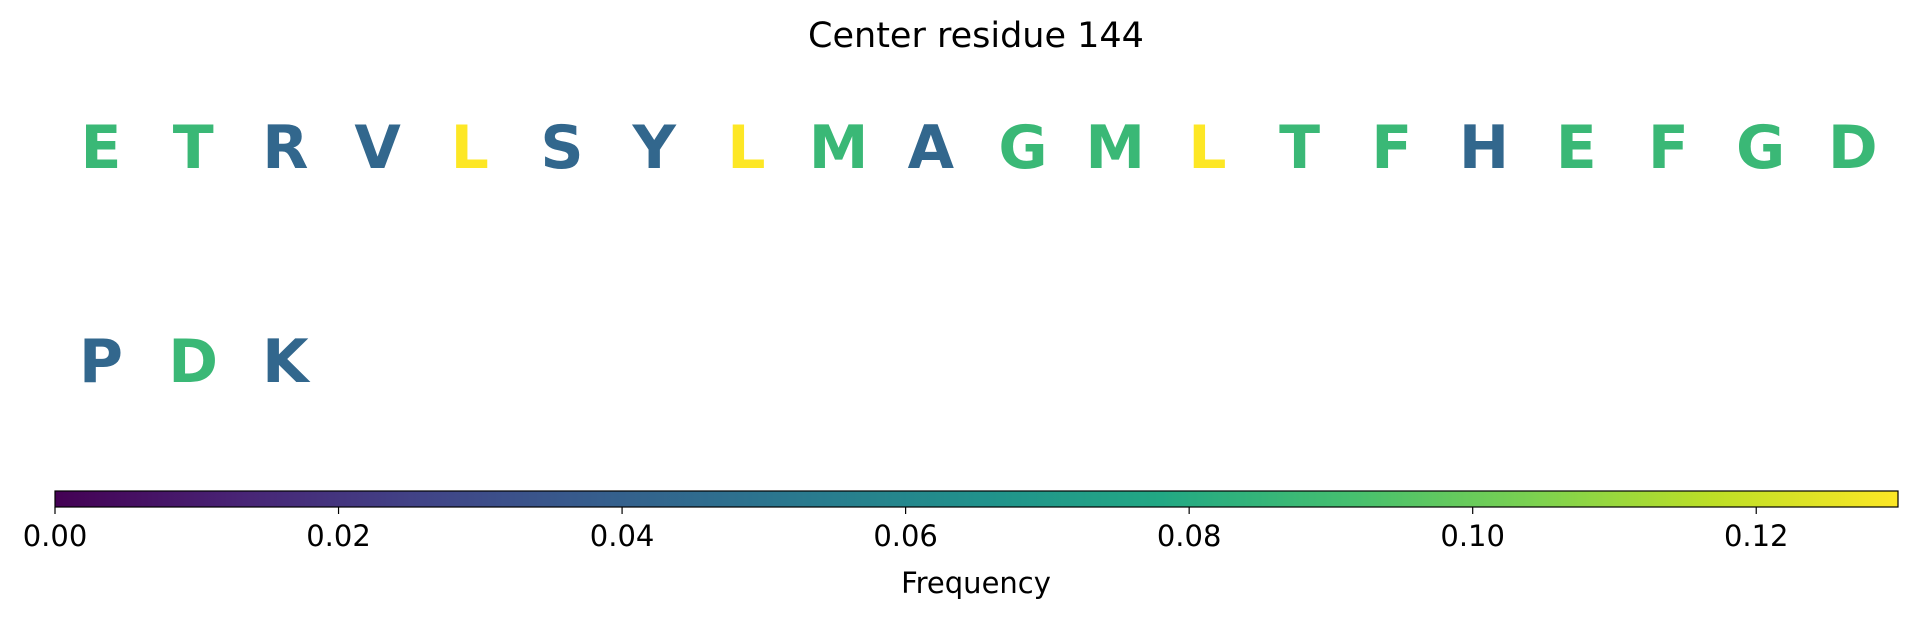 This screenshot has width=1917, height=619. What do you see at coordinates (1472, 536) in the screenshot?
I see `colorbar-tick-label: 0.10` at bounding box center [1472, 536].